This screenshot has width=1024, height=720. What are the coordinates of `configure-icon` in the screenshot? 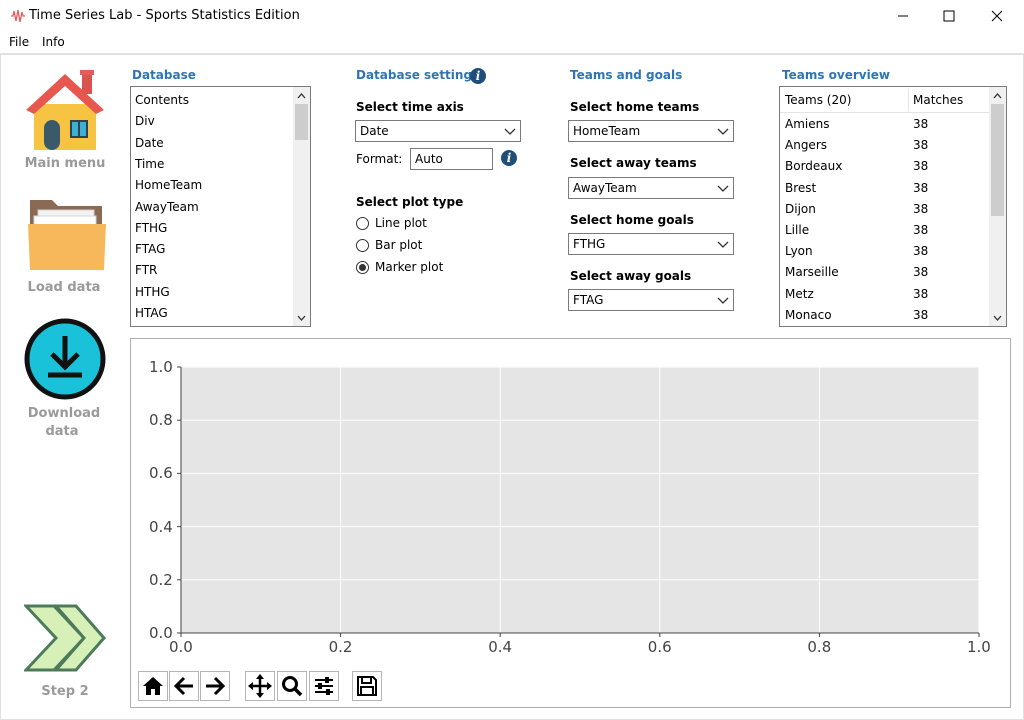 It's located at (324, 686).